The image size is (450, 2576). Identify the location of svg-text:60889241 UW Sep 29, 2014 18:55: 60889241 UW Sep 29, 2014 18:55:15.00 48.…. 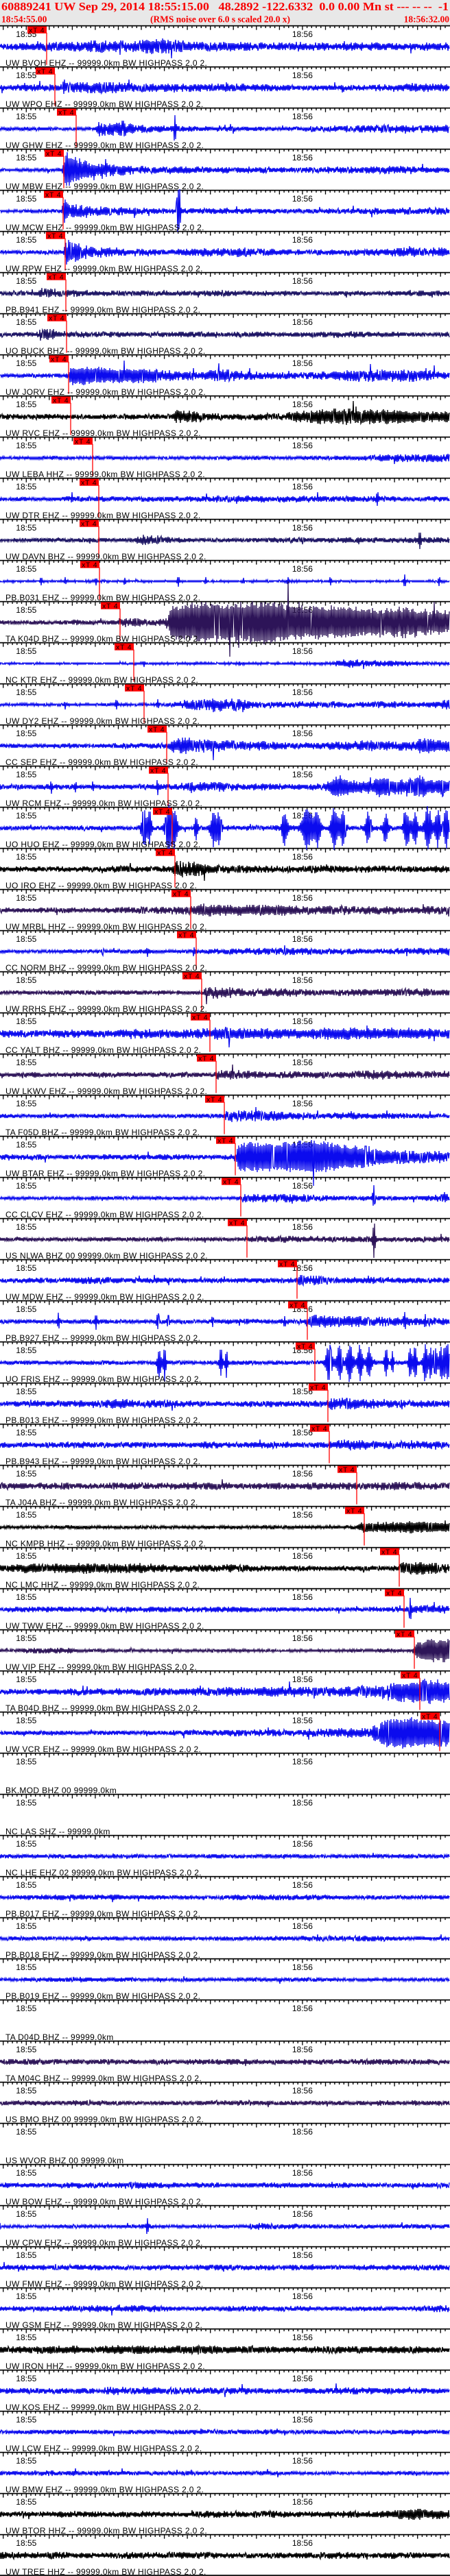
(225, 6).